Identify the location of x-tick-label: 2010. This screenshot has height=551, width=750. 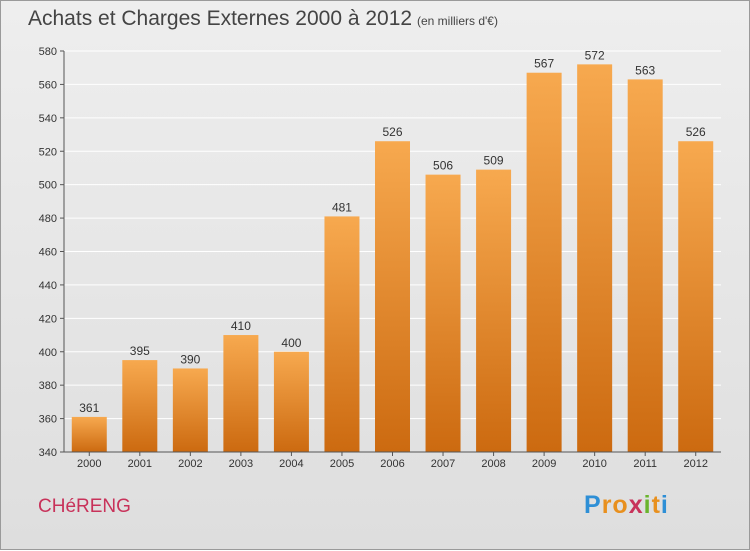
(594, 464).